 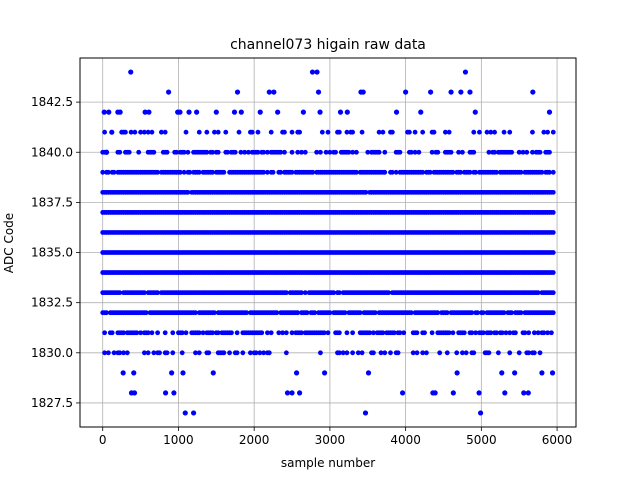 What do you see at coordinates (52, 152) in the screenshot?
I see `y-tick-label: 1840.0` at bounding box center [52, 152].